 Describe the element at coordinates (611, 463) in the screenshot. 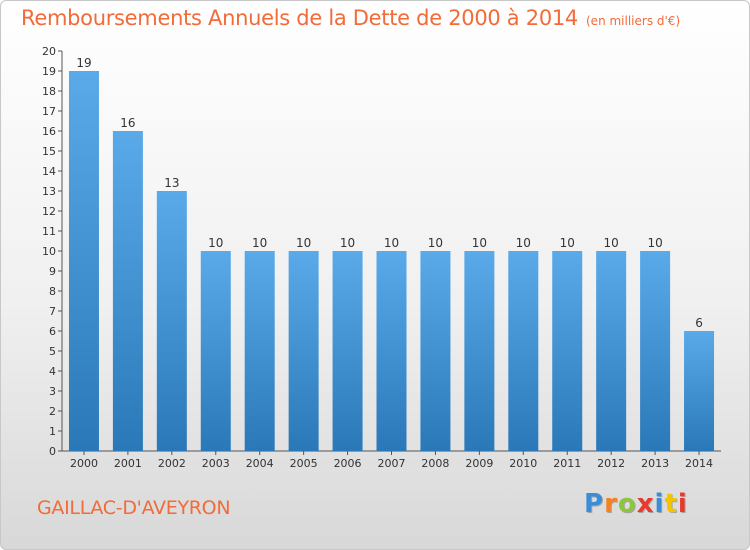

I see `x-tick-label: 2012` at that location.